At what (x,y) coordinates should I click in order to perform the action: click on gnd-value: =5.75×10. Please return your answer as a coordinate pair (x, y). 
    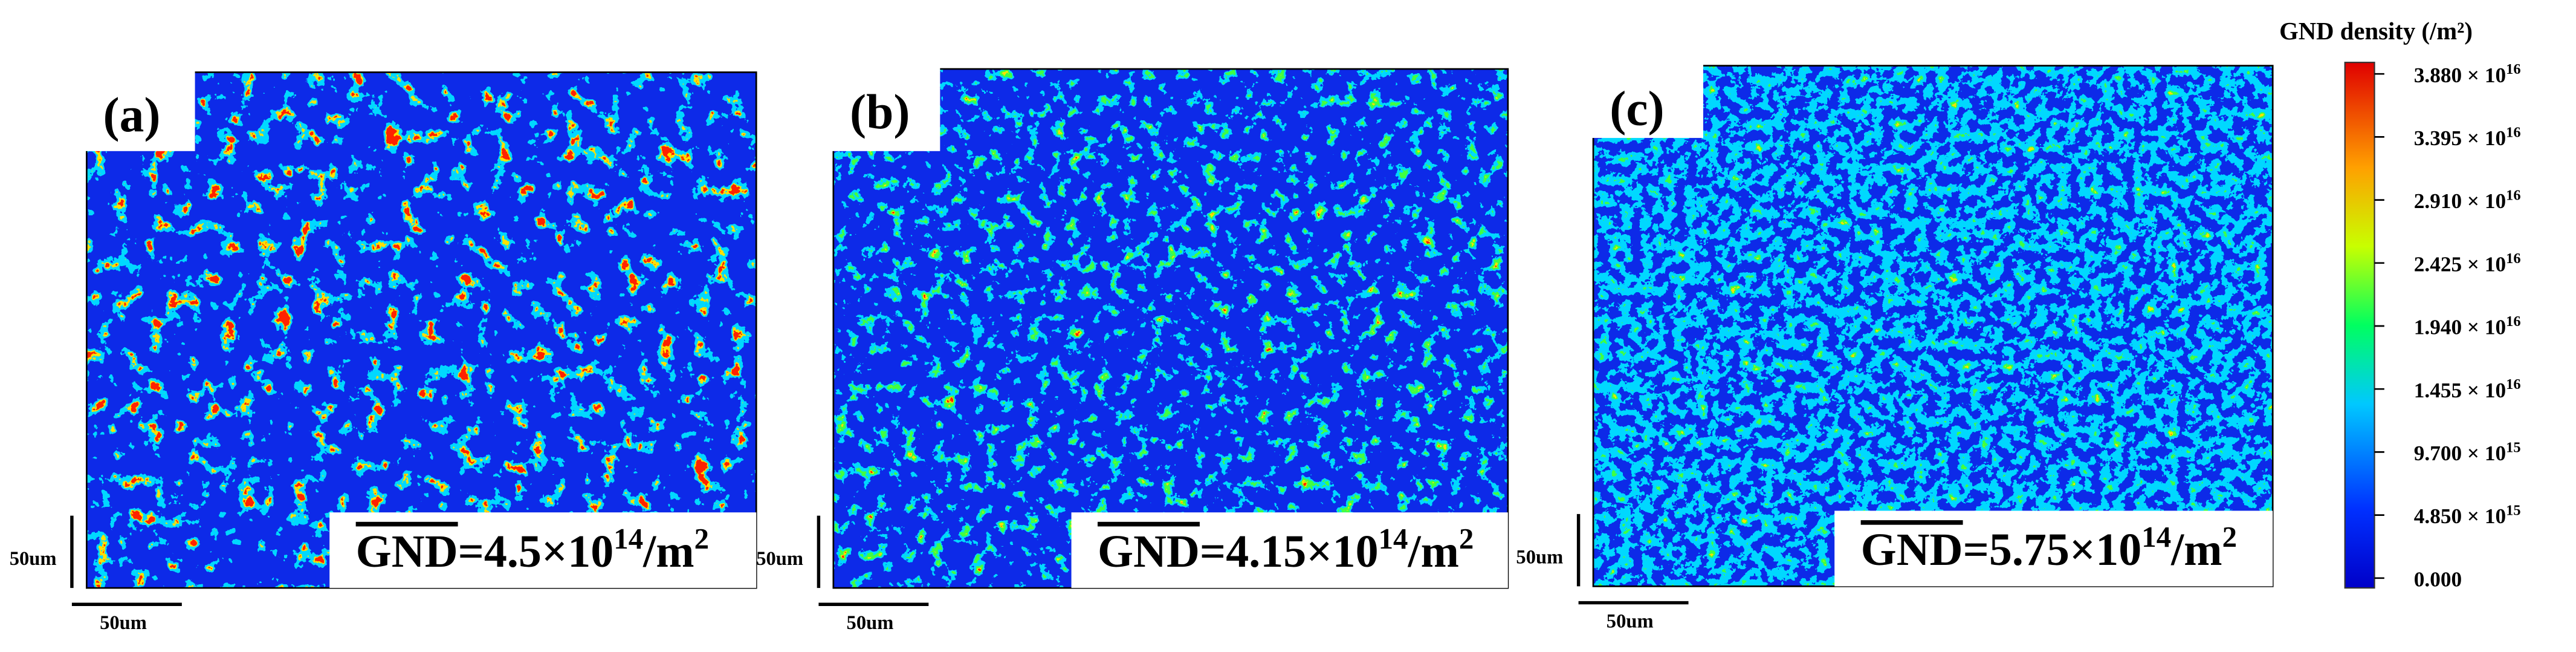
    Looking at the image, I should click on (2052, 549).